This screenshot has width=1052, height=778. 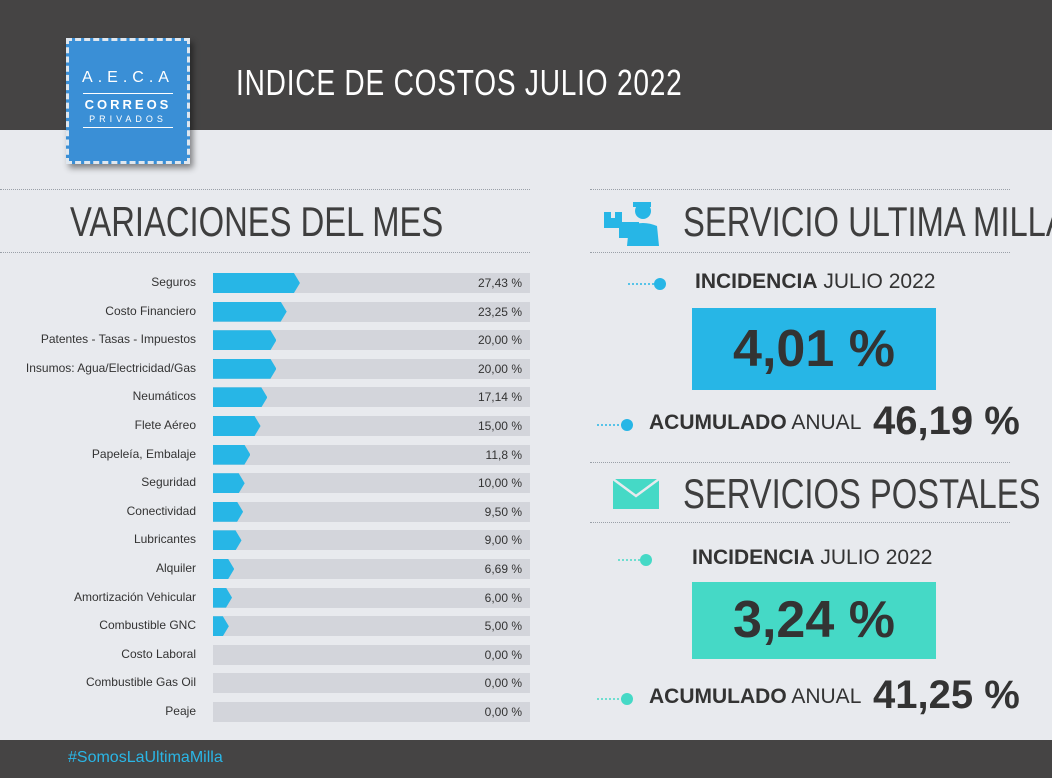 I want to click on bar-category-label: Papeleía, Embalaje, so click(x=143, y=453).